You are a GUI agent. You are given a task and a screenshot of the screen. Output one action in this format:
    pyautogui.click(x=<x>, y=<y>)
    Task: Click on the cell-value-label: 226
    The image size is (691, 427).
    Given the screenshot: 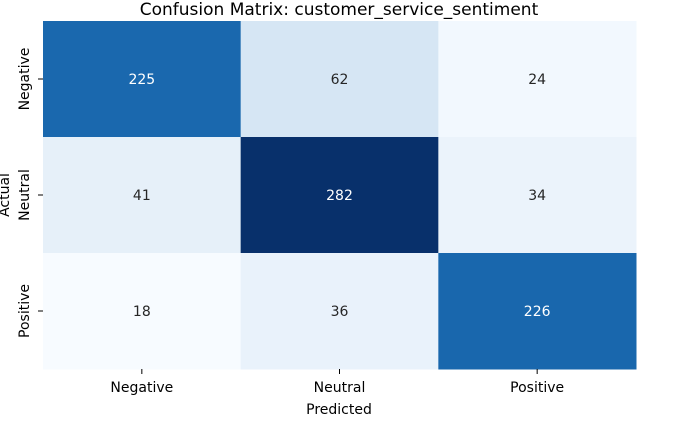 What is the action you would take?
    pyautogui.click(x=537, y=312)
    